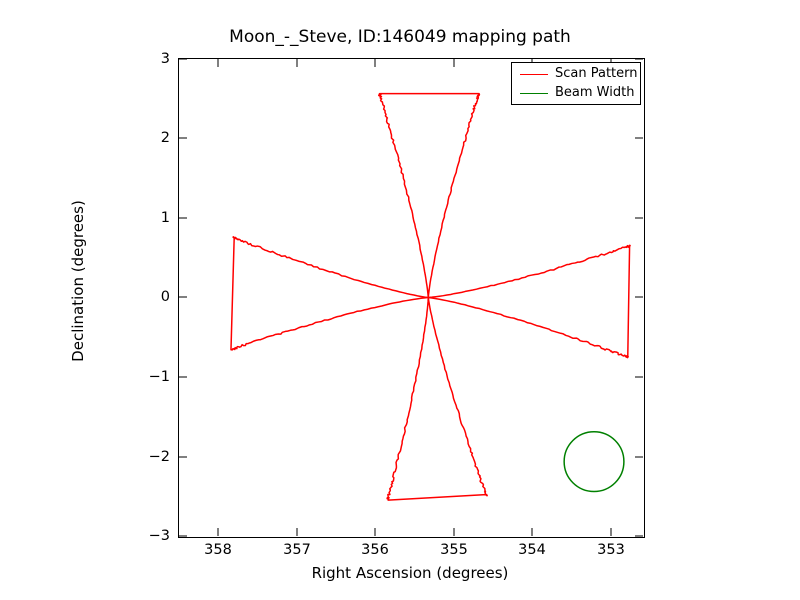 The image size is (800, 600). I want to click on legend-item-scan-pattern: Scan Pattern, so click(577, 75).